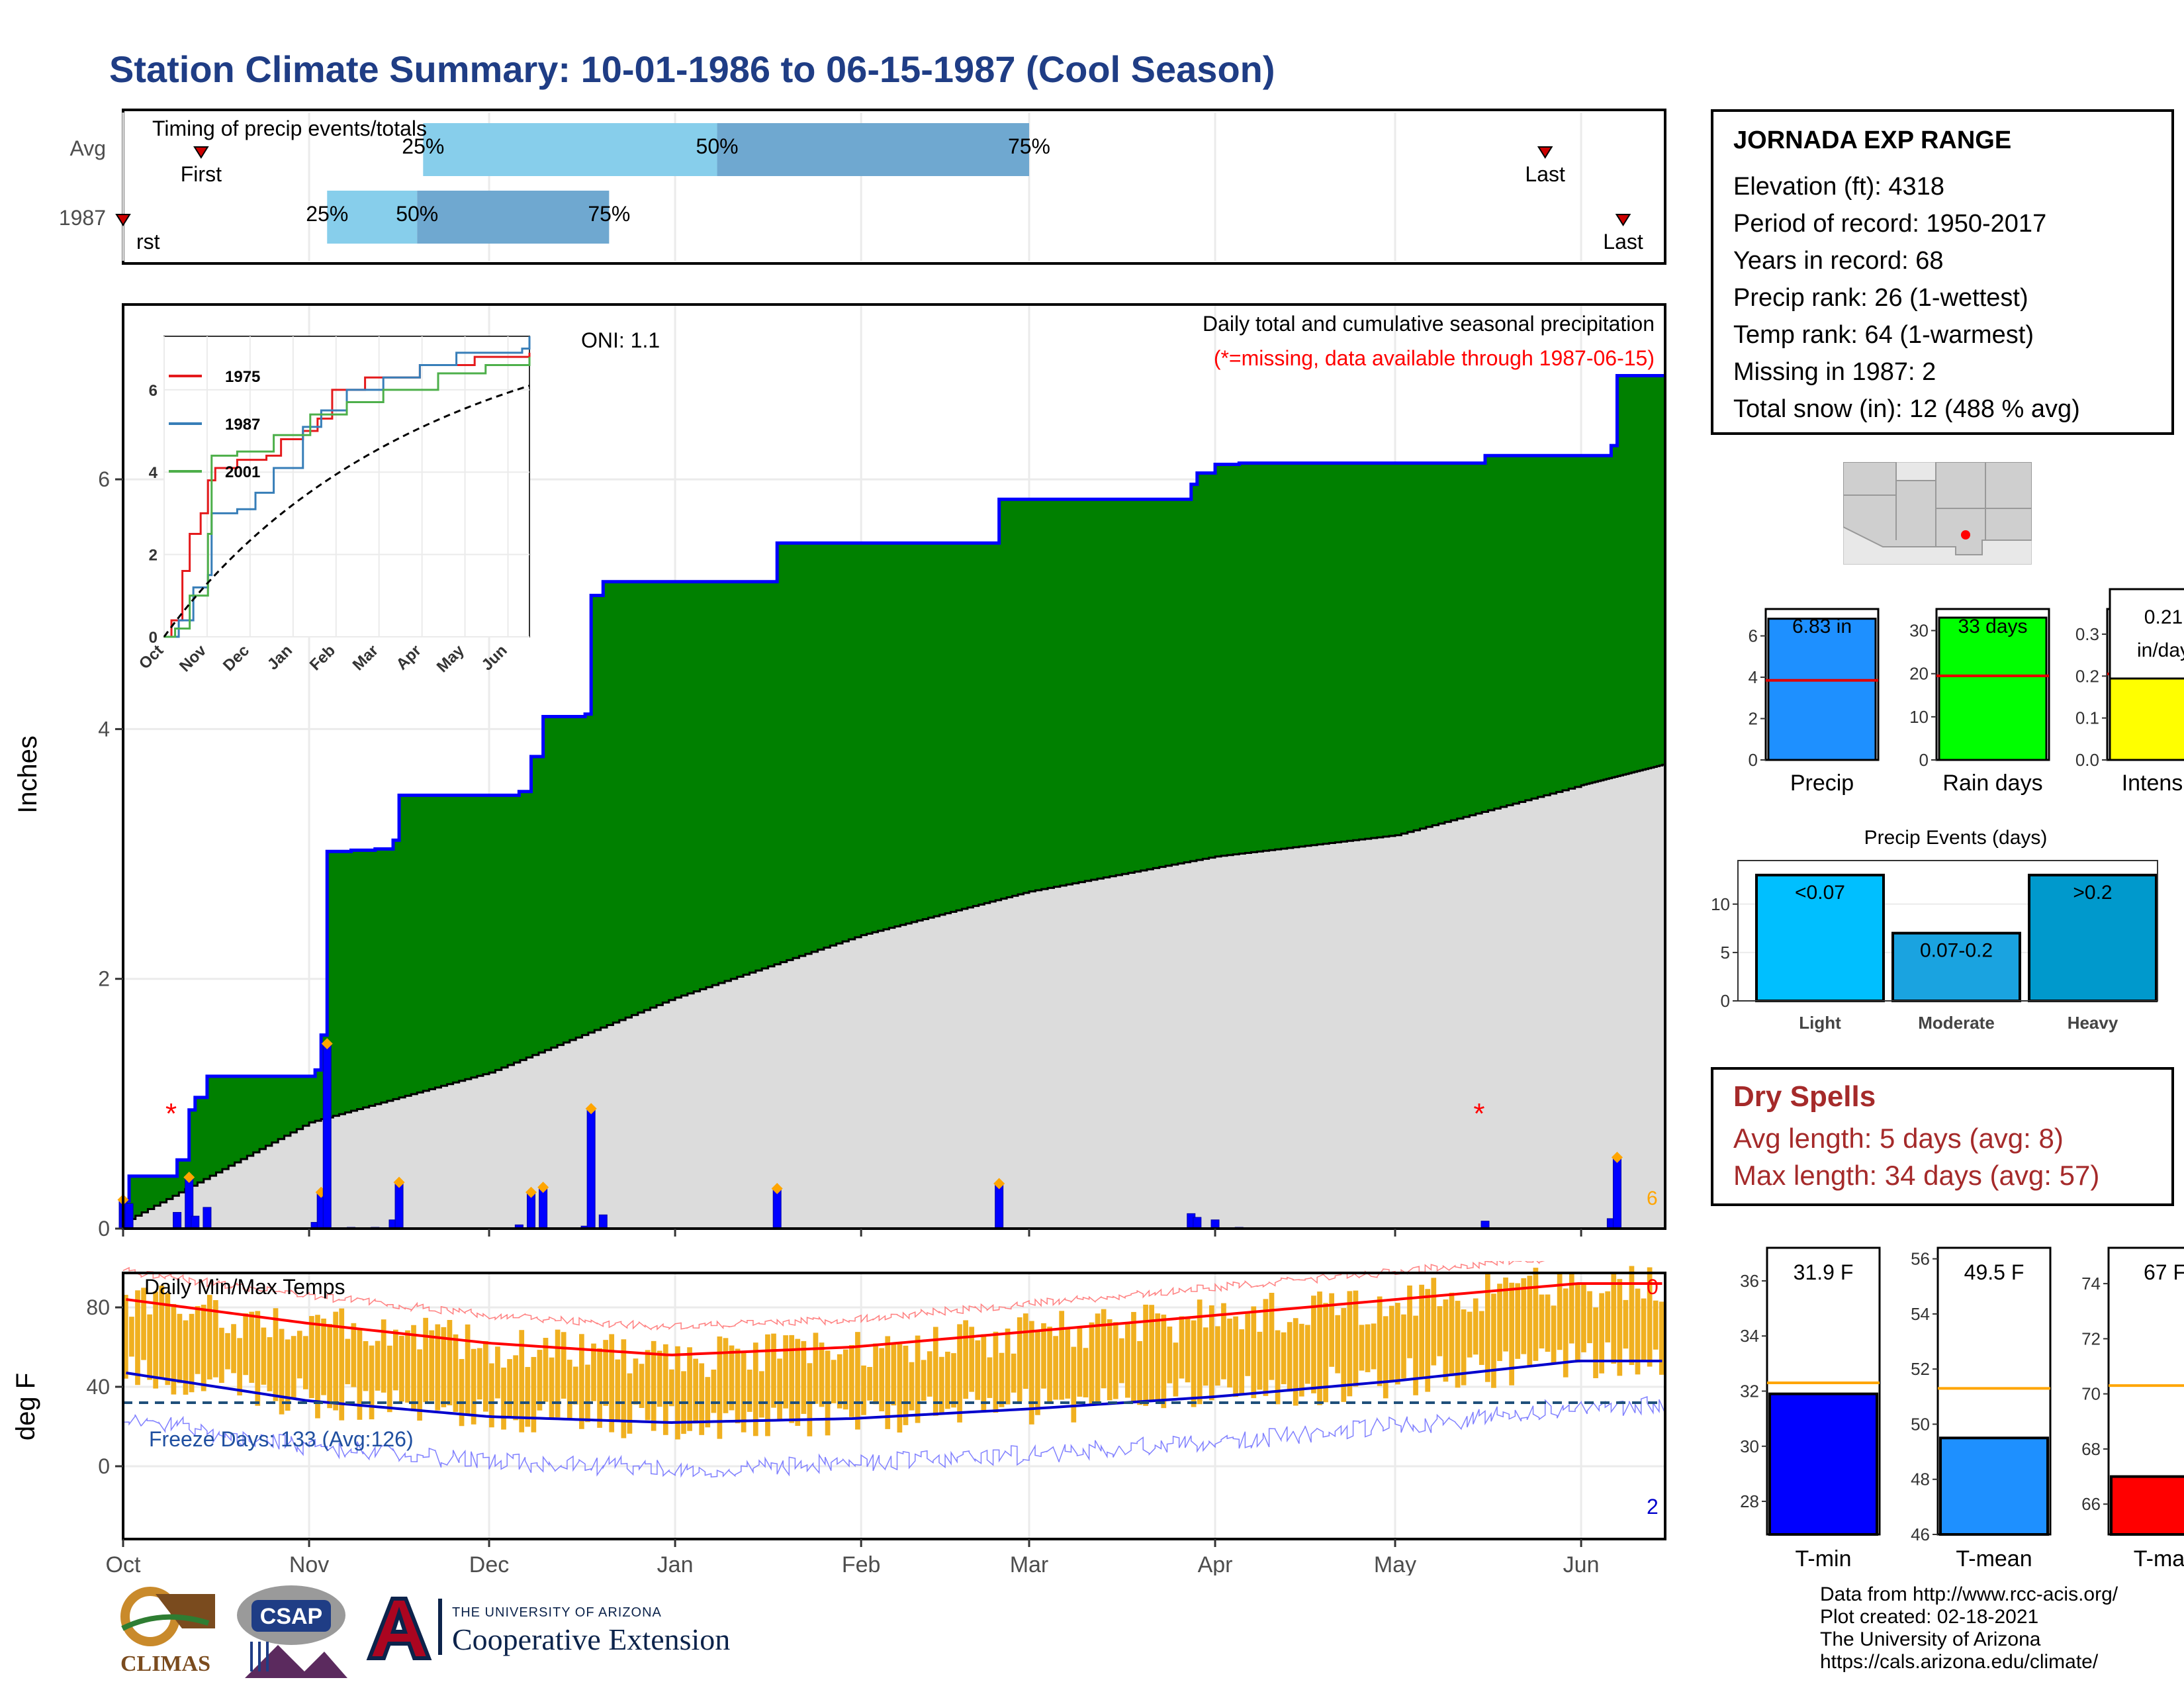  What do you see at coordinates (1753, 719) in the screenshot?
I see `summary-tick-label: 2` at bounding box center [1753, 719].